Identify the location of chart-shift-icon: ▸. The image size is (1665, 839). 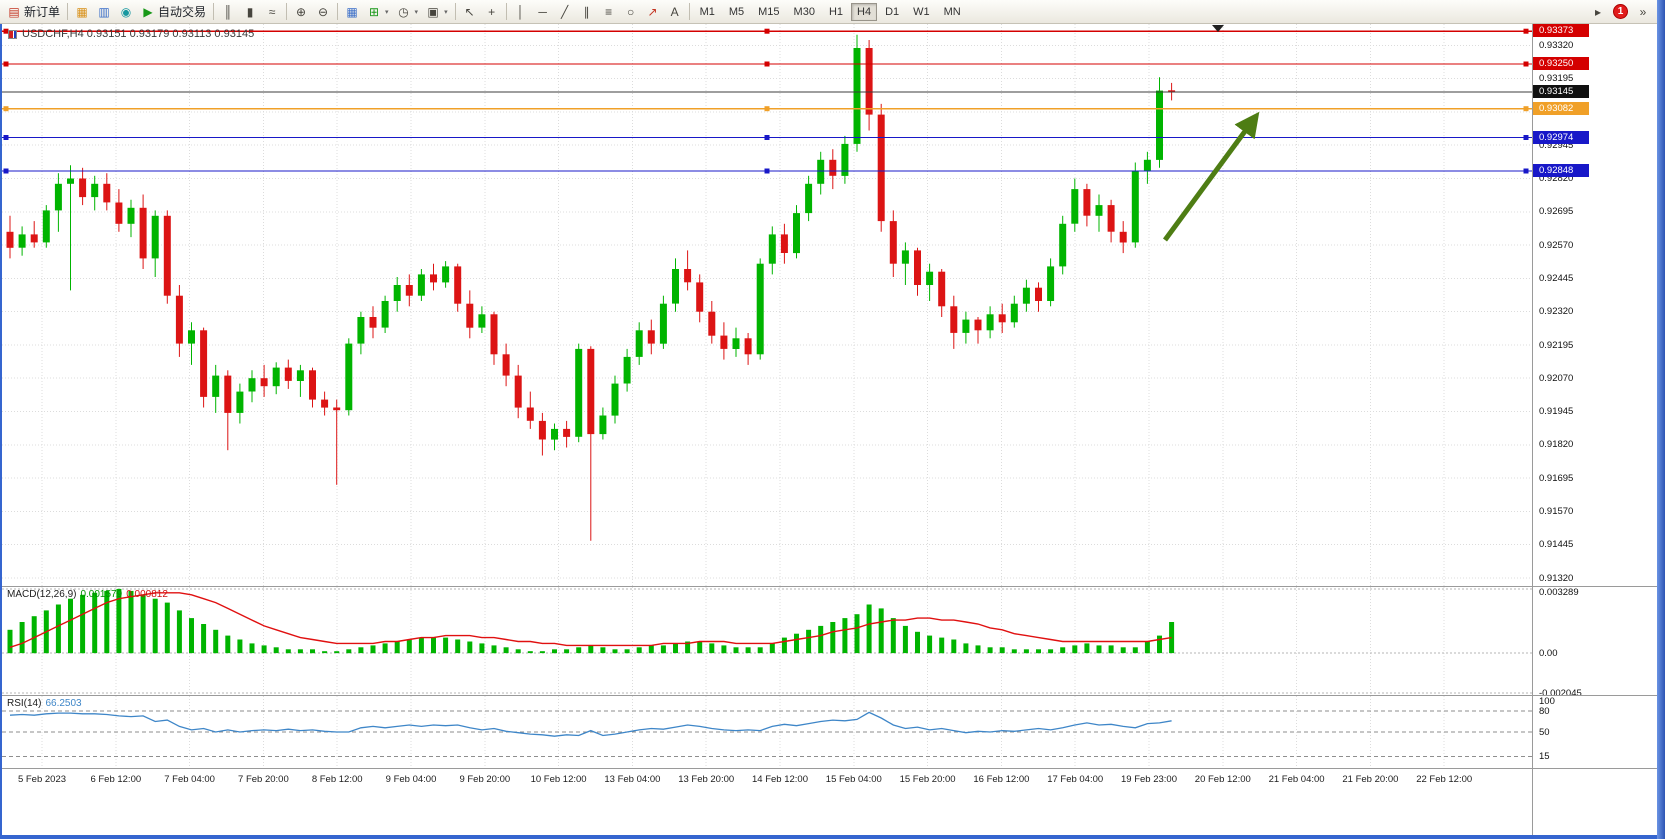
(1598, 12).